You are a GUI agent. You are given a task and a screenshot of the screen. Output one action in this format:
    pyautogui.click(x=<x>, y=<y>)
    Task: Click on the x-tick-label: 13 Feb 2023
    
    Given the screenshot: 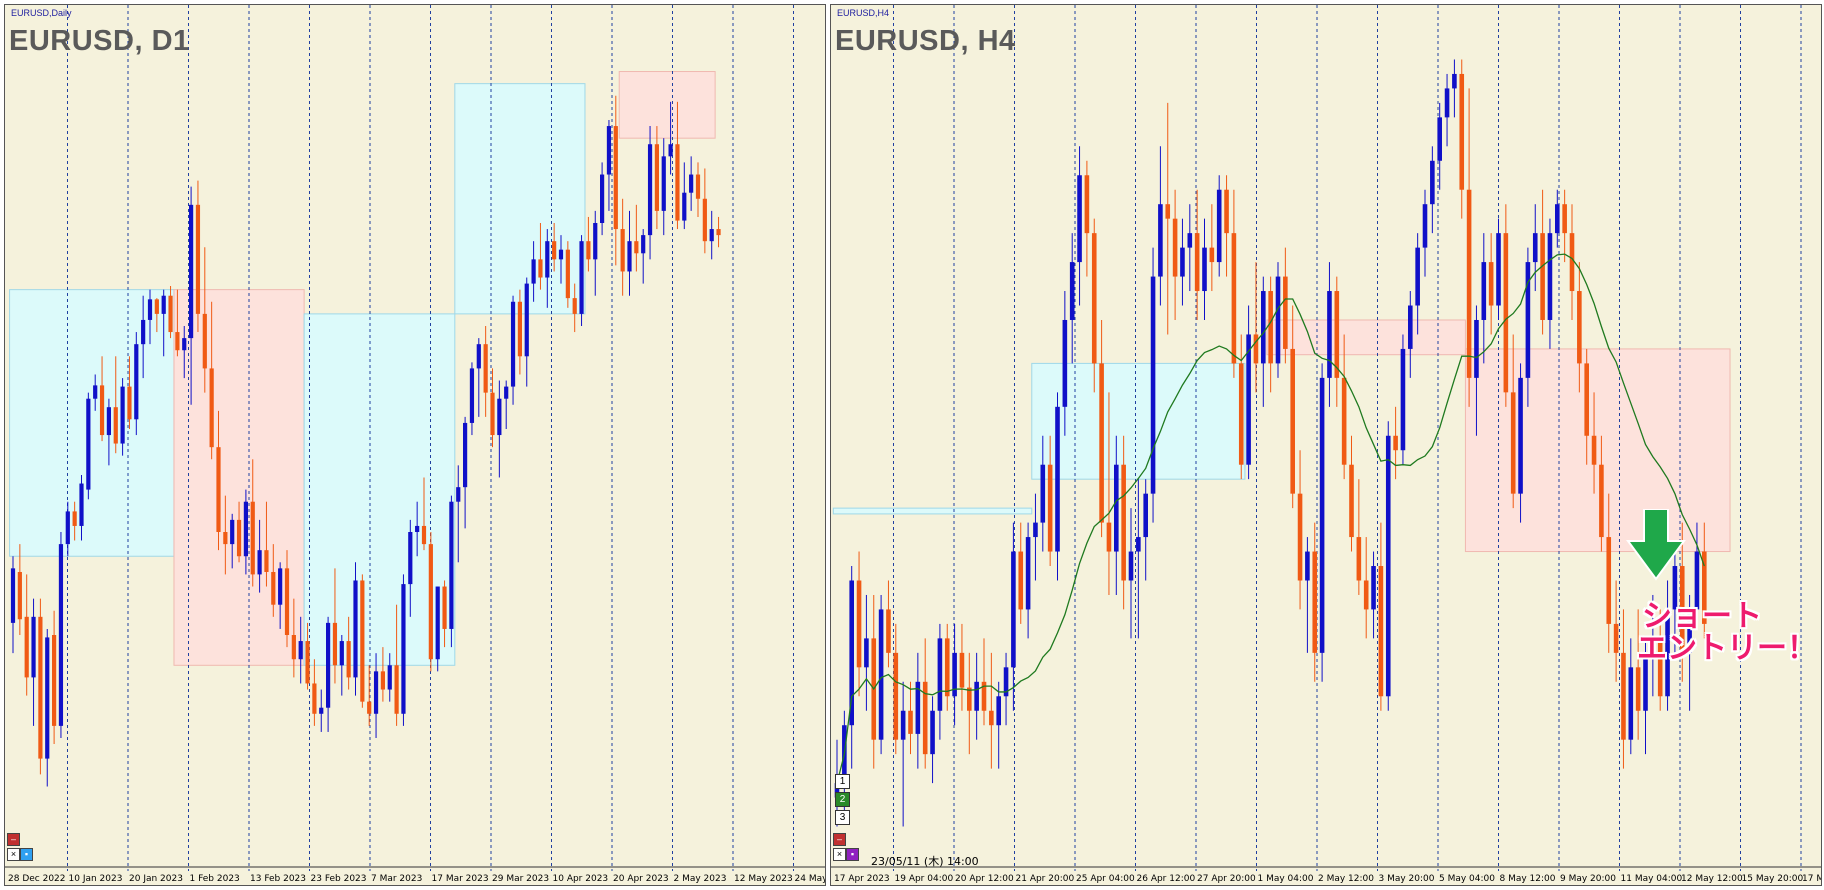 What is the action you would take?
    pyautogui.click(x=278, y=879)
    